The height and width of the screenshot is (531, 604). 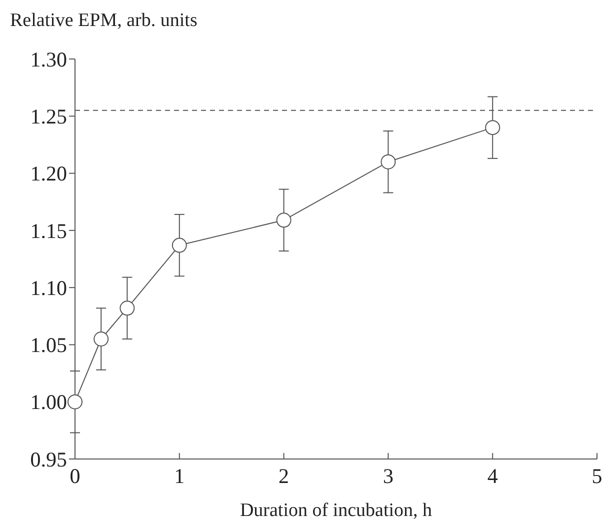 I want to click on y-tick-label: 0.95, so click(x=48, y=459).